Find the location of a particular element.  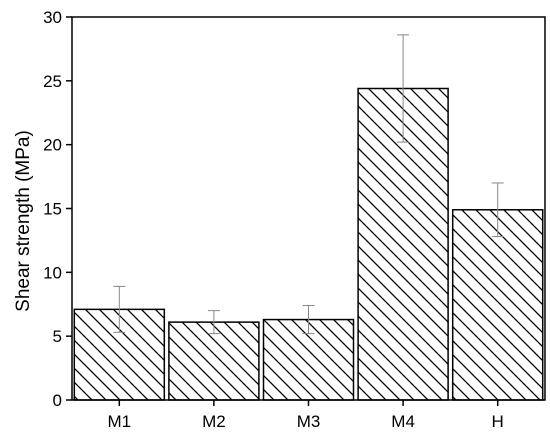

y-tick-label: 0 is located at coordinates (57, 400).